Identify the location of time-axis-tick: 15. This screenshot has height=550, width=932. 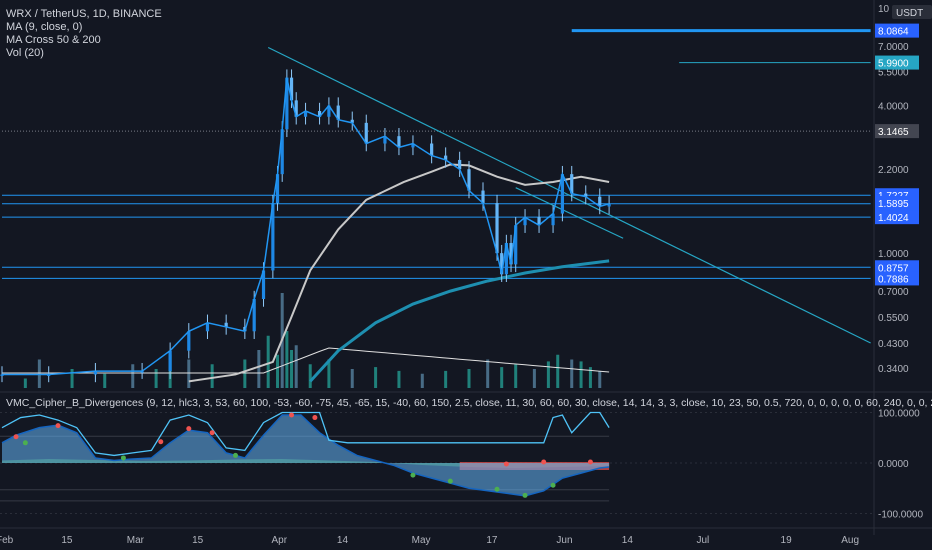
(67, 540).